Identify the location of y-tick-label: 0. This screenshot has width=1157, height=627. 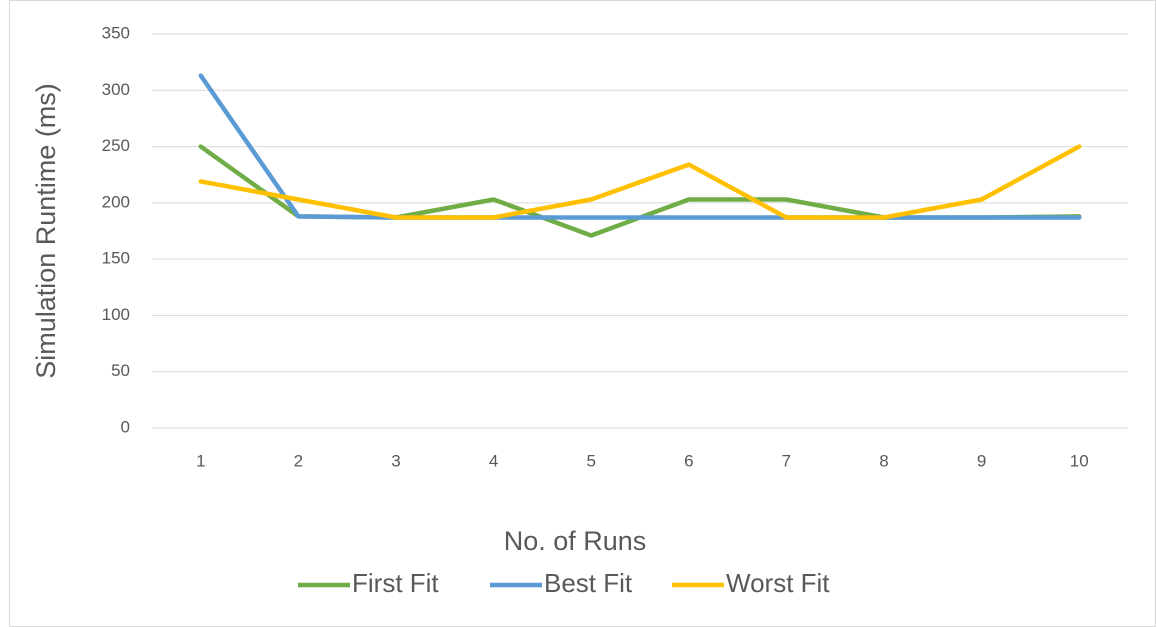
(125, 426).